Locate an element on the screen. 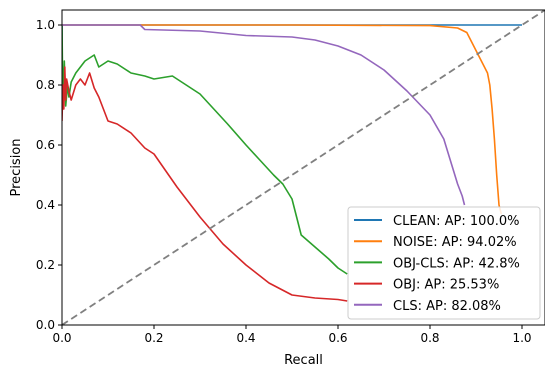 The width and height of the screenshot is (545, 368). x-tick-label: 0.2 is located at coordinates (153, 338).